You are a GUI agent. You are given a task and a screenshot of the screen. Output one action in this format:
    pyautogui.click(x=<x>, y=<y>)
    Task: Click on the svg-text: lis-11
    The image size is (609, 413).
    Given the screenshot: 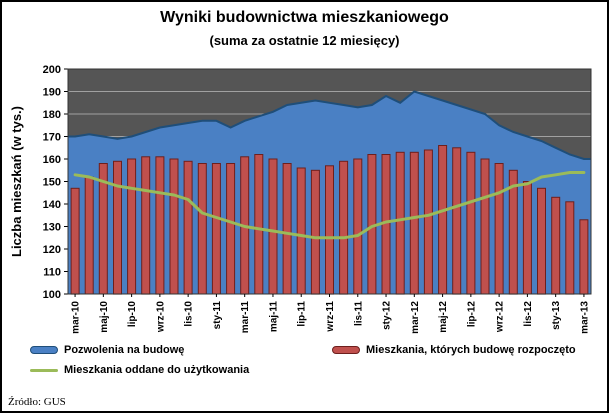 What is the action you would take?
    pyautogui.click(x=358, y=313)
    